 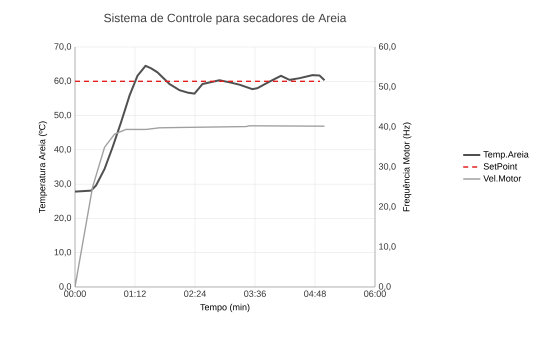 What do you see at coordinates (63, 116) in the screenshot?
I see `y-tick-label: 50,0` at bounding box center [63, 116].